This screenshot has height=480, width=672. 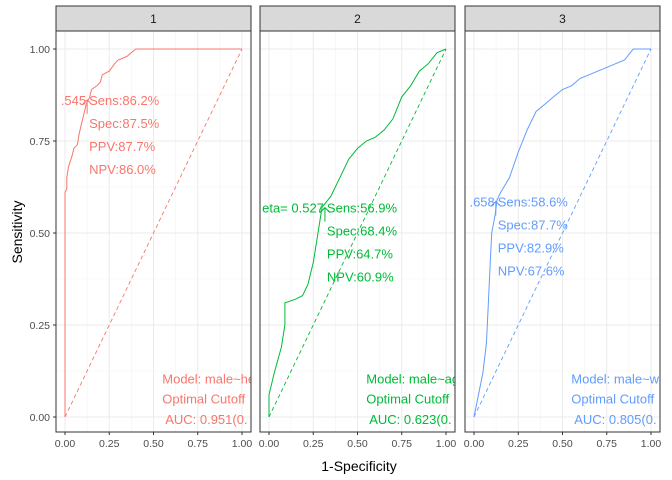 What do you see at coordinates (360, 277) in the screenshot?
I see `metric-label: NPV:60.9%` at bounding box center [360, 277].